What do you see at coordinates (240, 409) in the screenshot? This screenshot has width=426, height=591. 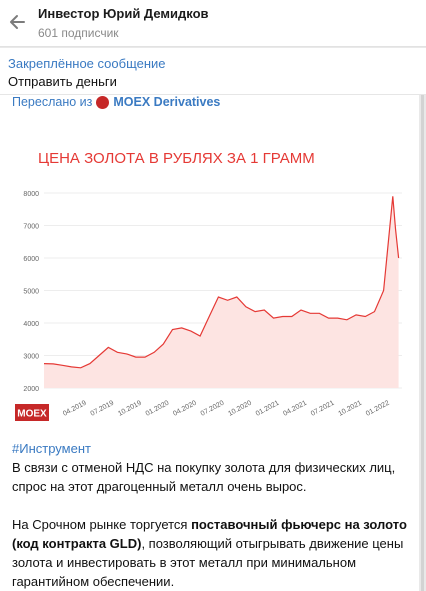 I see `x-tick-label: 10.2020` at bounding box center [240, 409].